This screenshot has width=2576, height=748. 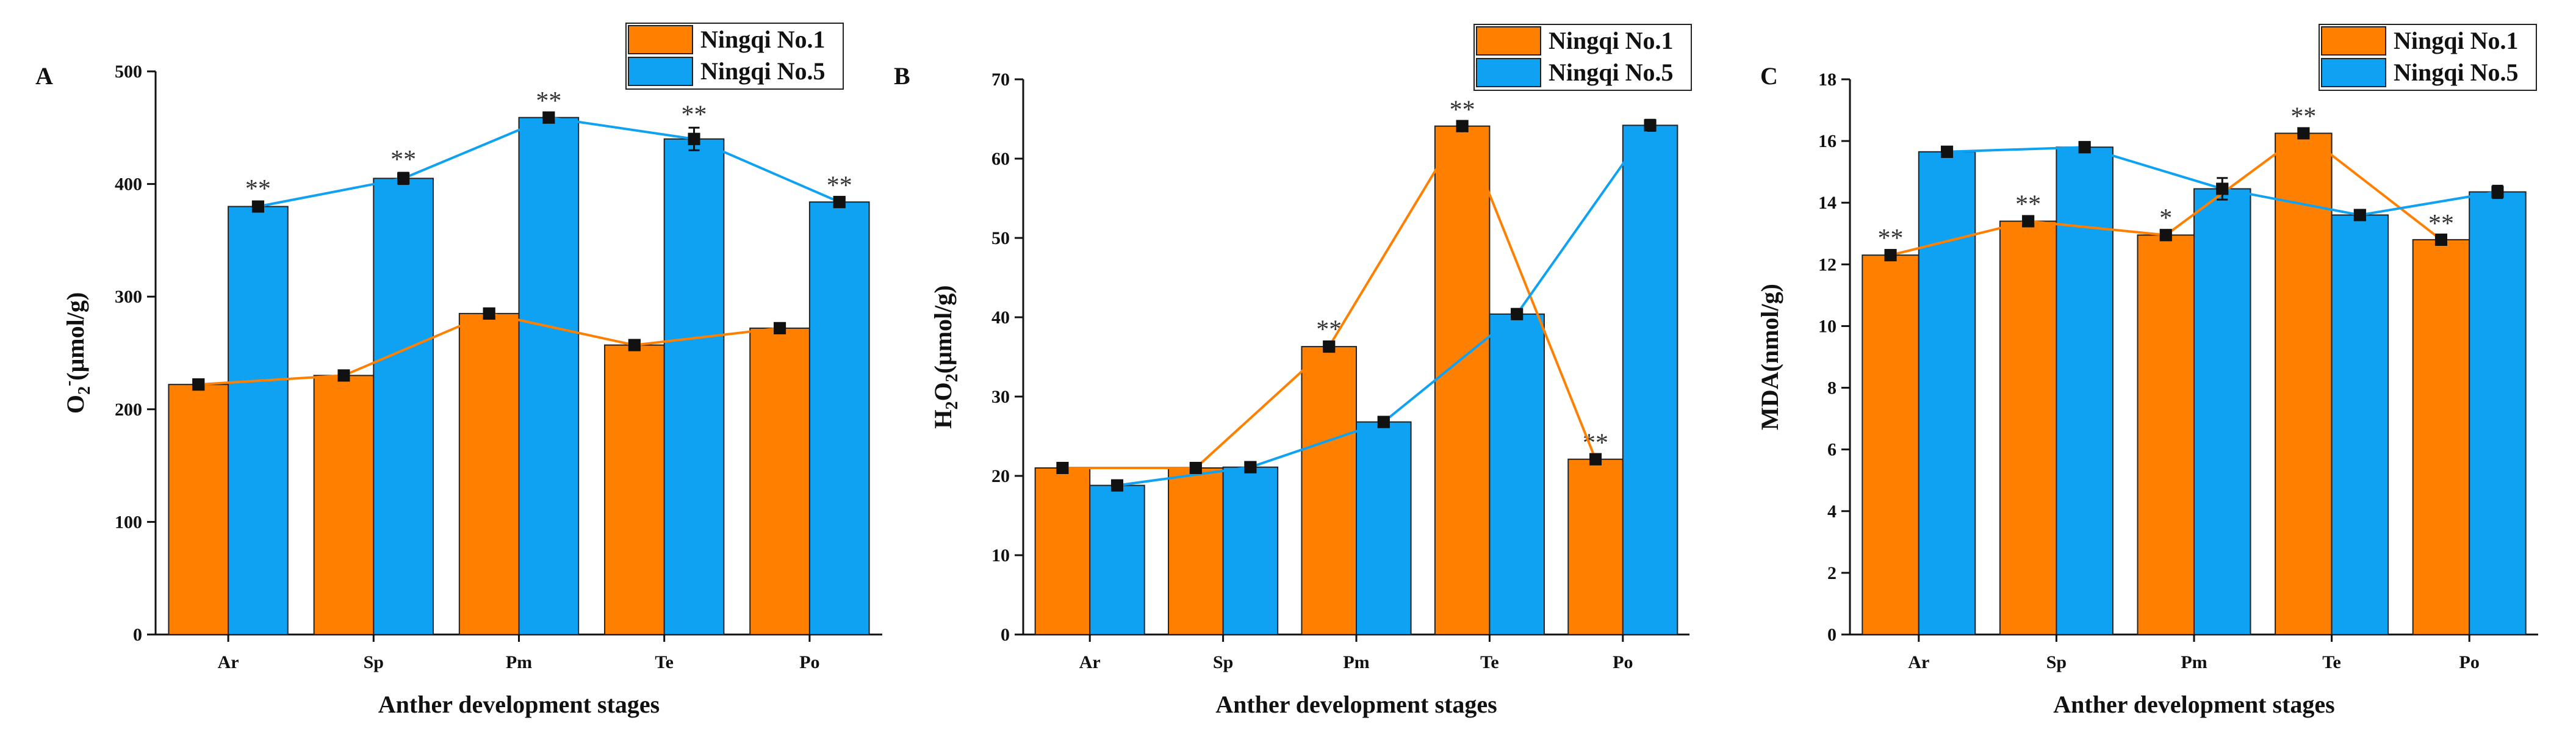 I want to click on panel-letter: C, so click(x=1769, y=76).